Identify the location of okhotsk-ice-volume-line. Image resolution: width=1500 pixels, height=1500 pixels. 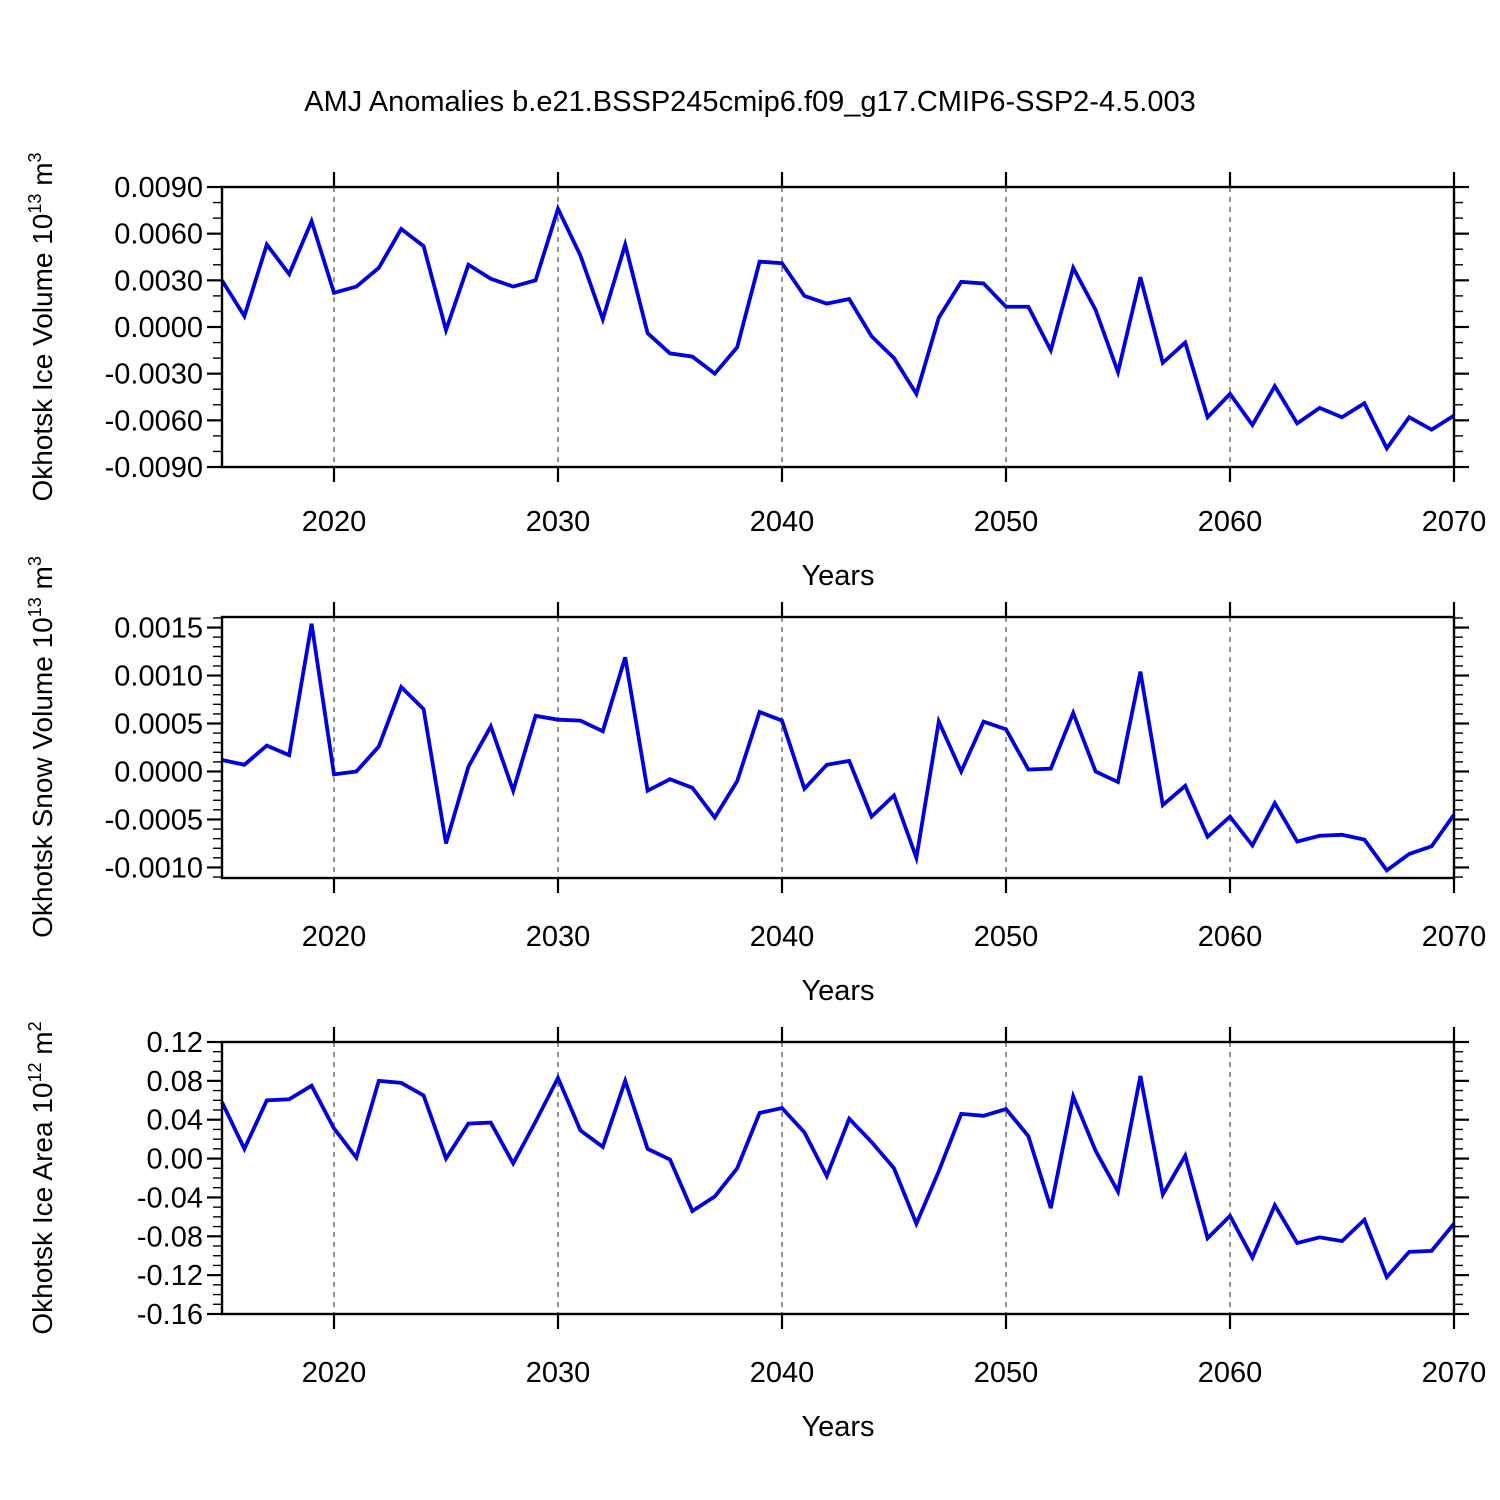
(838, 327).